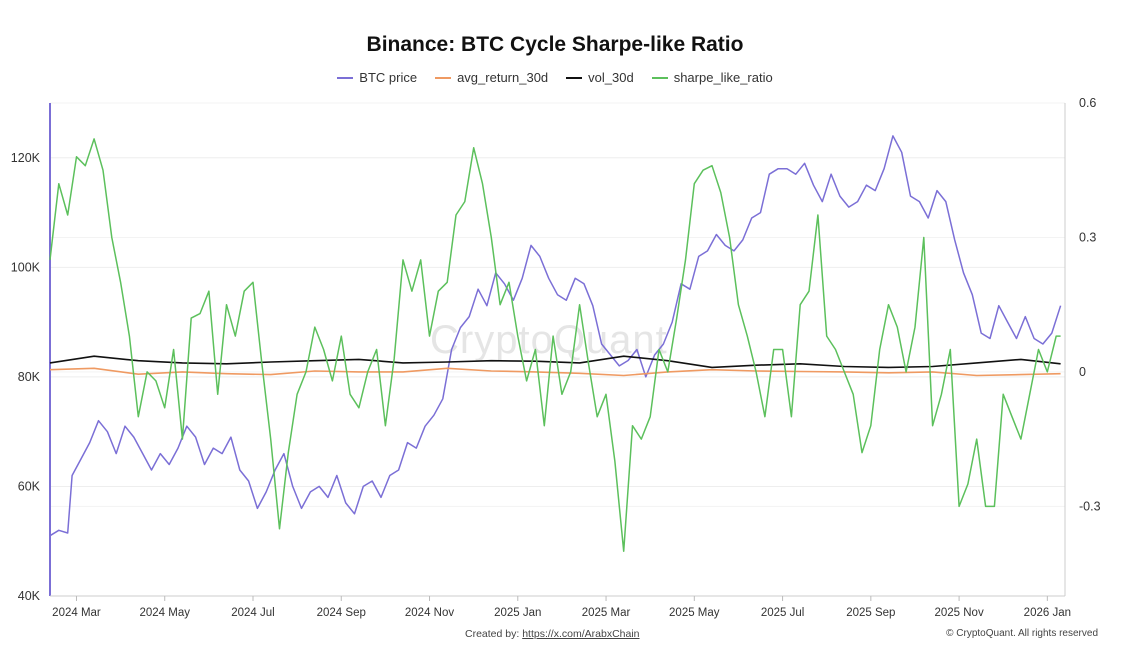 This screenshot has height=655, width=1140. I want to click on legend-item-btc-price: BTC price, so click(377, 77).